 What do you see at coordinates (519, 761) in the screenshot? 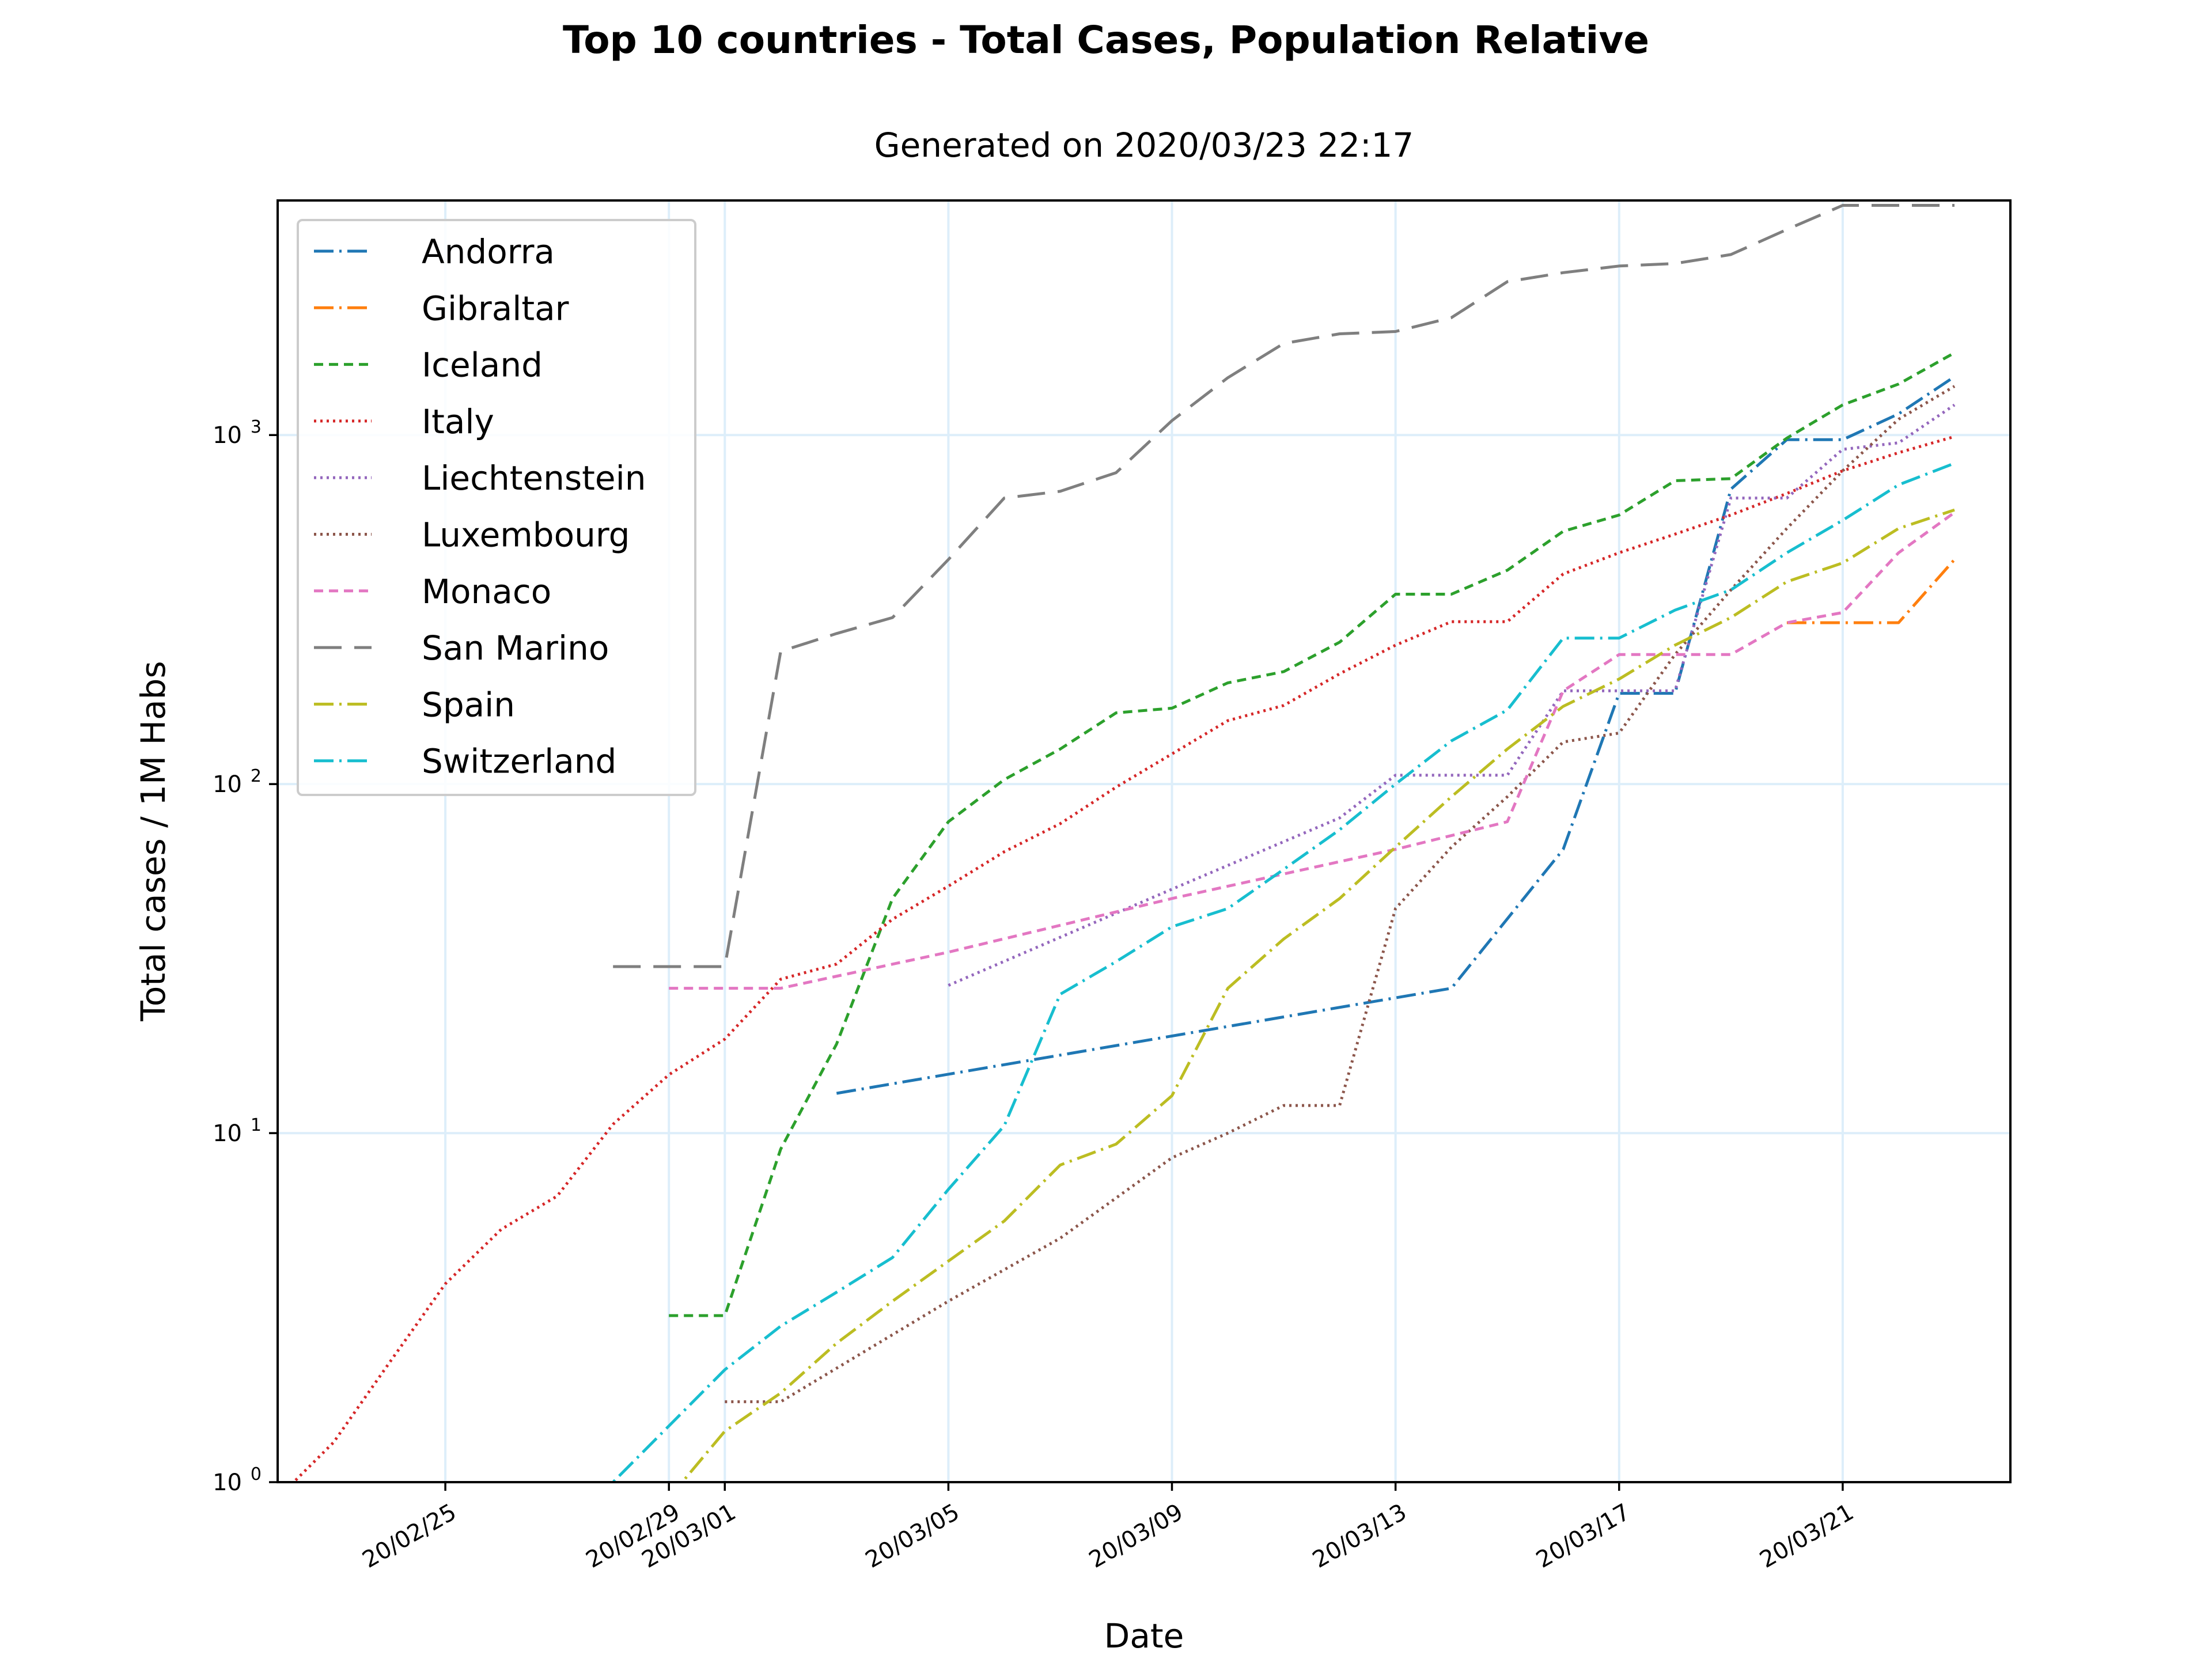
I see `legend-entry: Switzerland` at bounding box center [519, 761].